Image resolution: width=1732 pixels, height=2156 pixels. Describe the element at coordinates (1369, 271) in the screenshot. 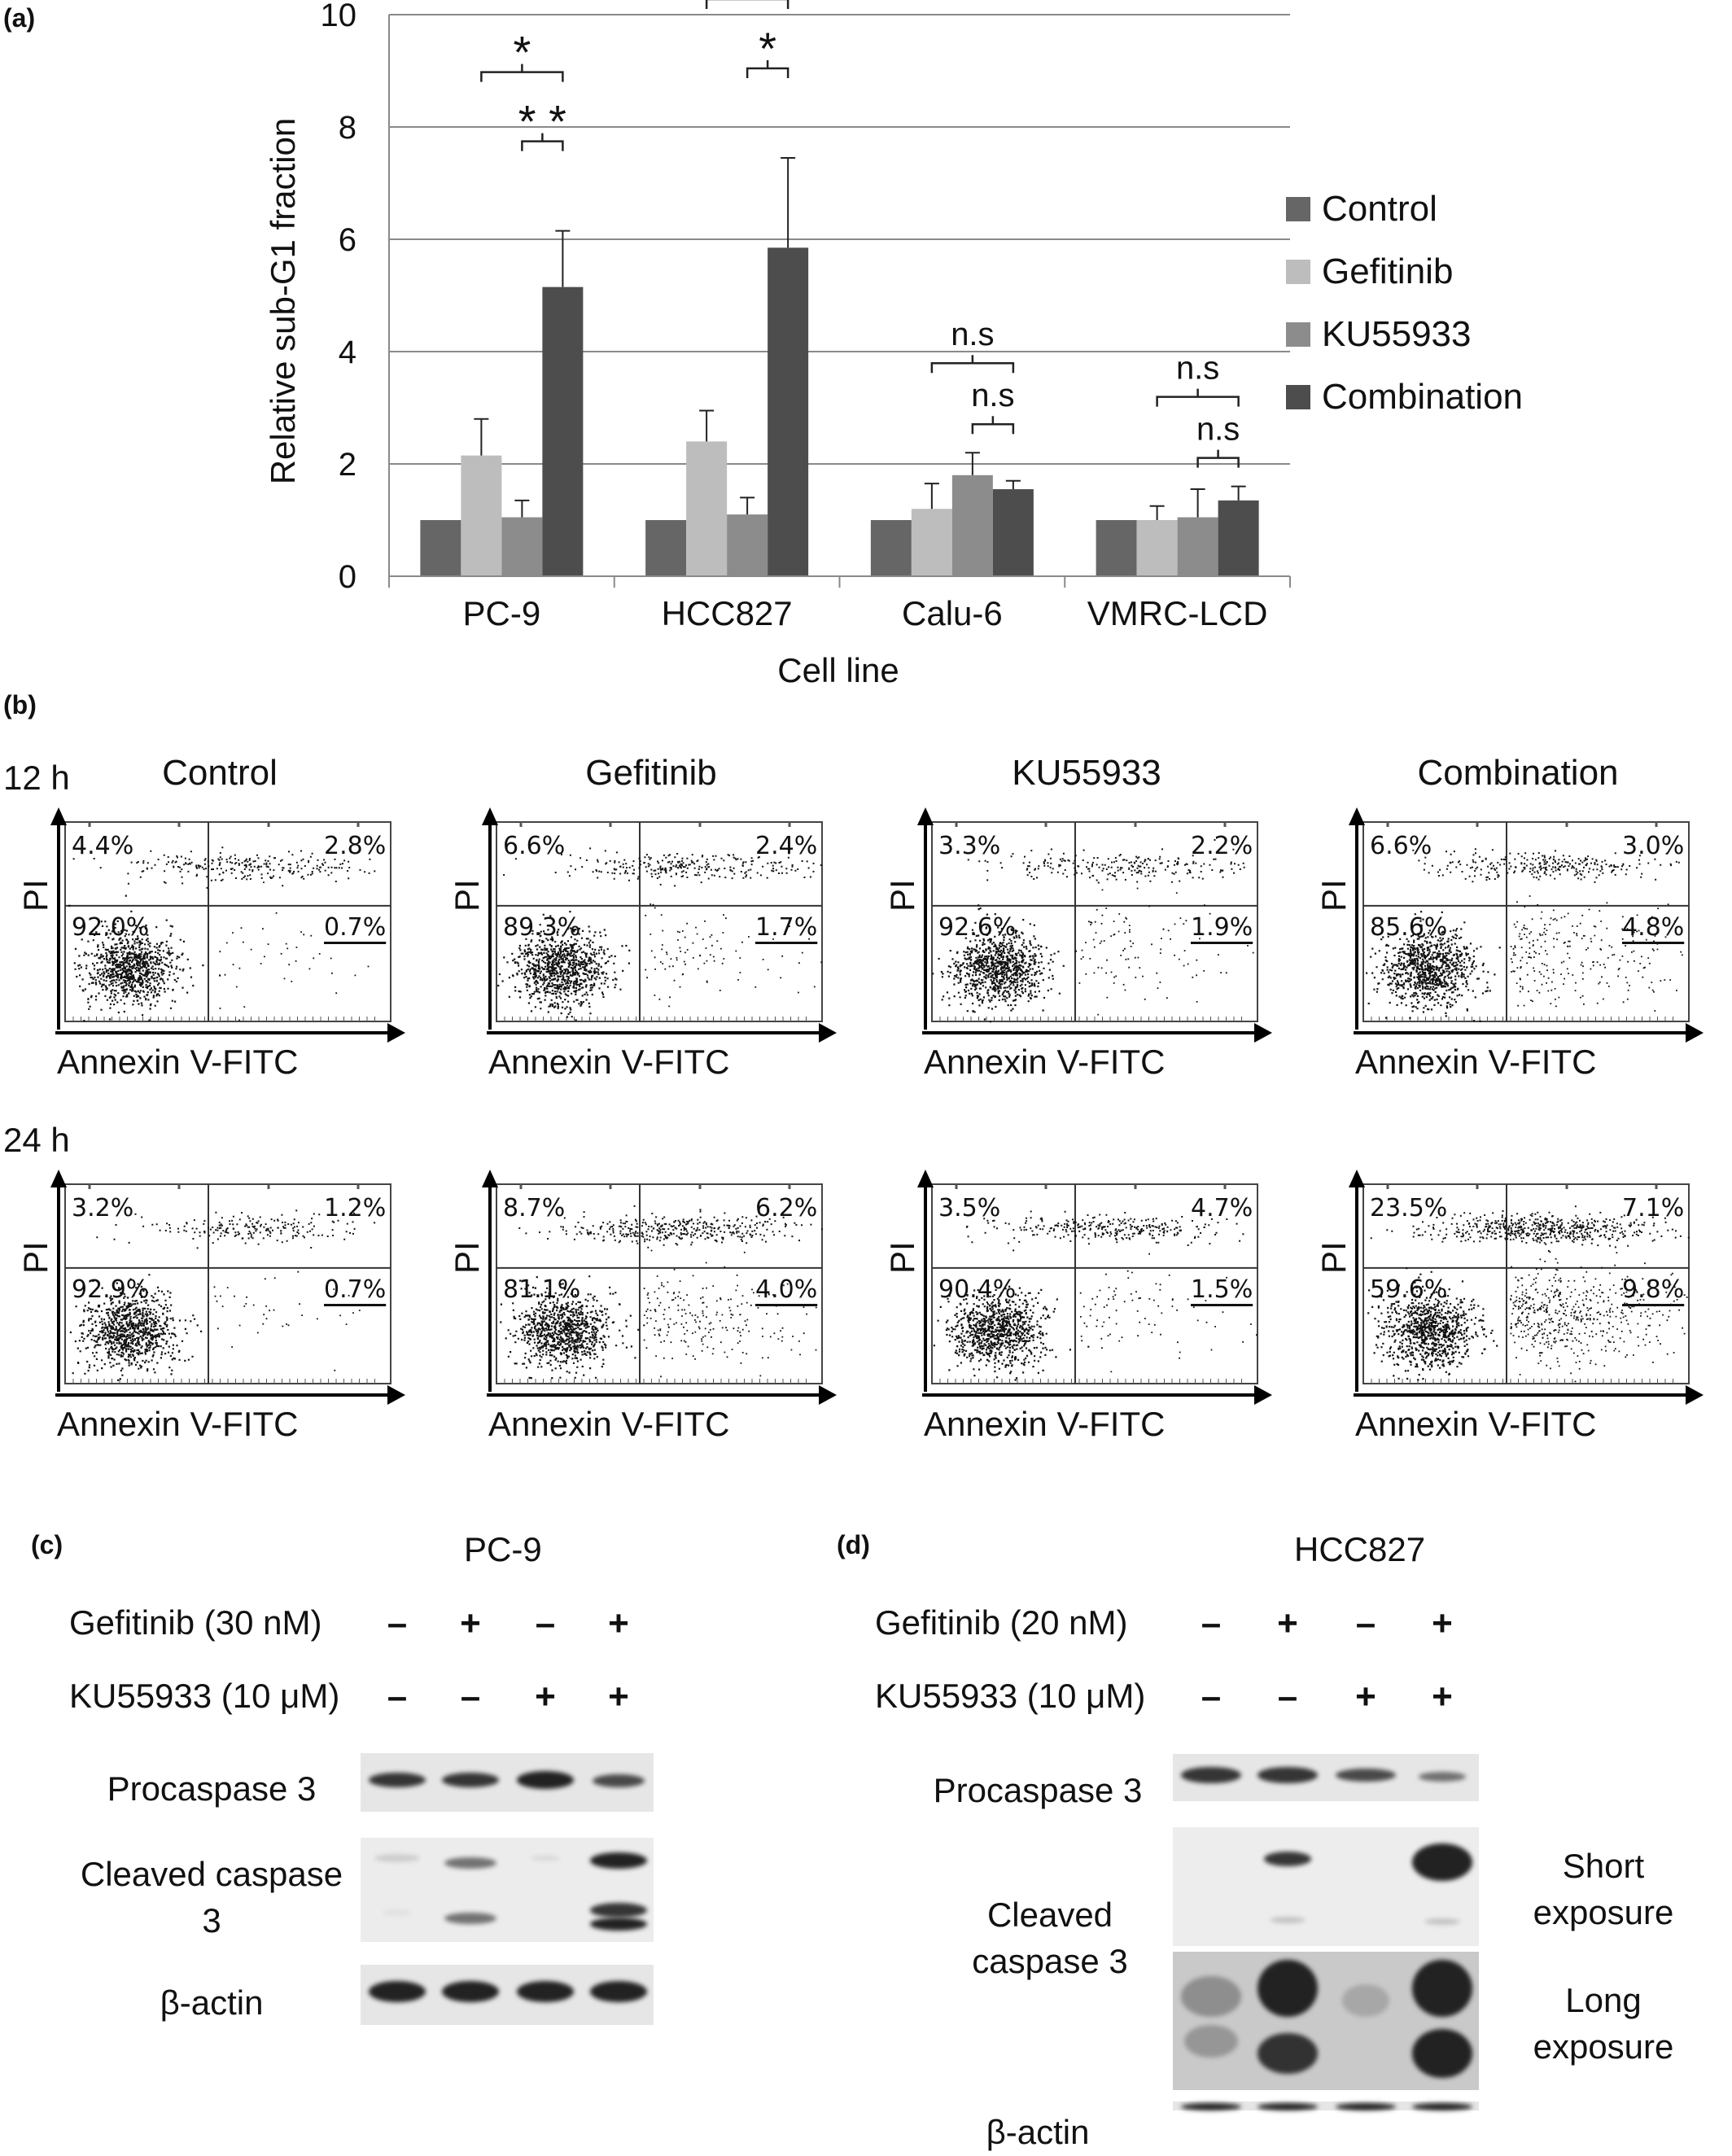

I see `legend-item: Gefitinib` at that location.